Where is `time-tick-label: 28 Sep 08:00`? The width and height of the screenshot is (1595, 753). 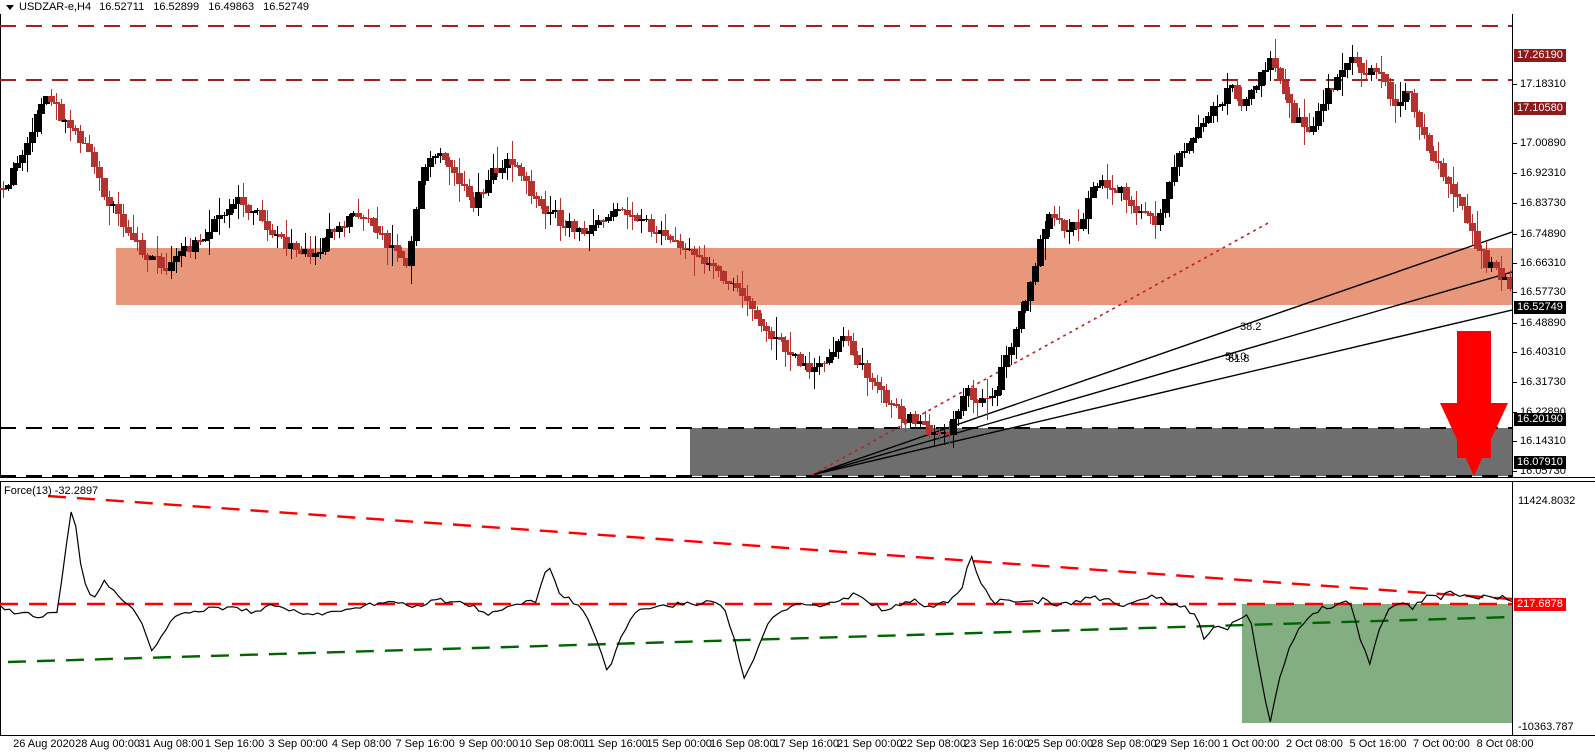
time-tick-label: 28 Sep 08:00 is located at coordinates (1124, 744).